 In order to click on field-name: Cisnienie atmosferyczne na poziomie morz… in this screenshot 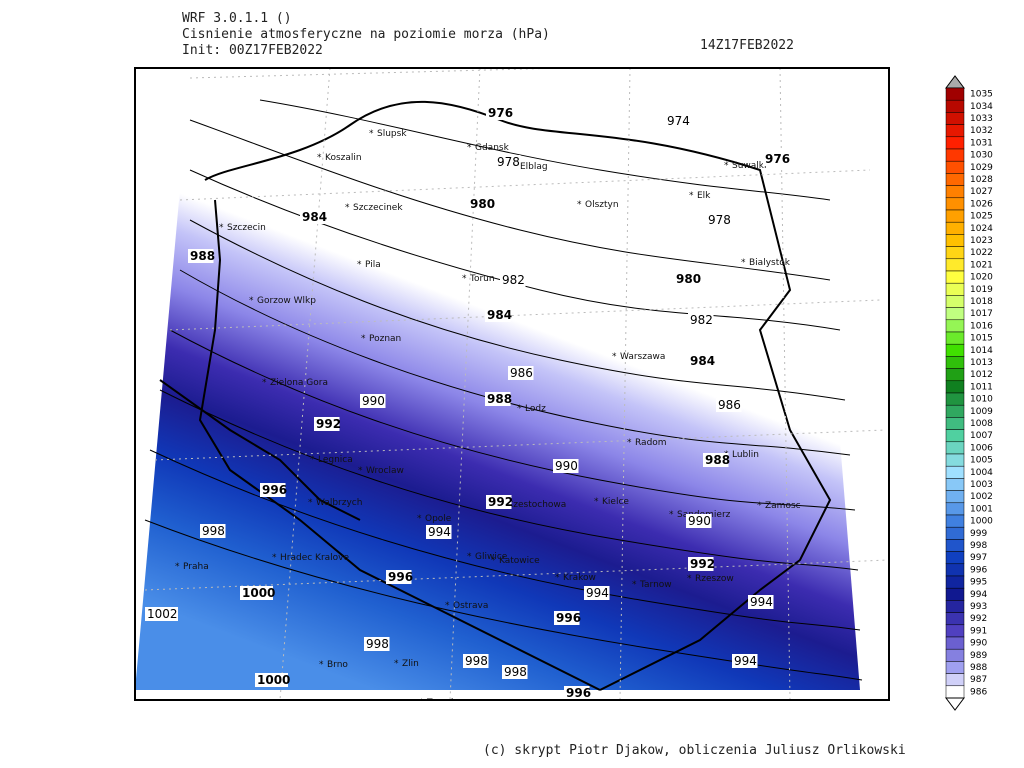, I will do `click(366, 34)`.